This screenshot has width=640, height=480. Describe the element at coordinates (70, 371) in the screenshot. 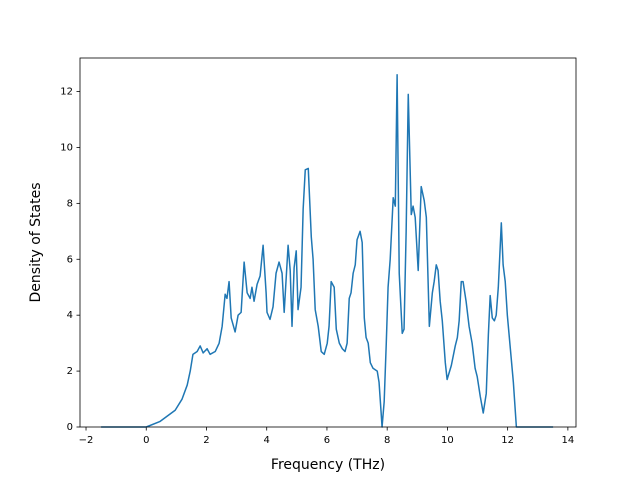

I see `y-tick-label: 2` at that location.